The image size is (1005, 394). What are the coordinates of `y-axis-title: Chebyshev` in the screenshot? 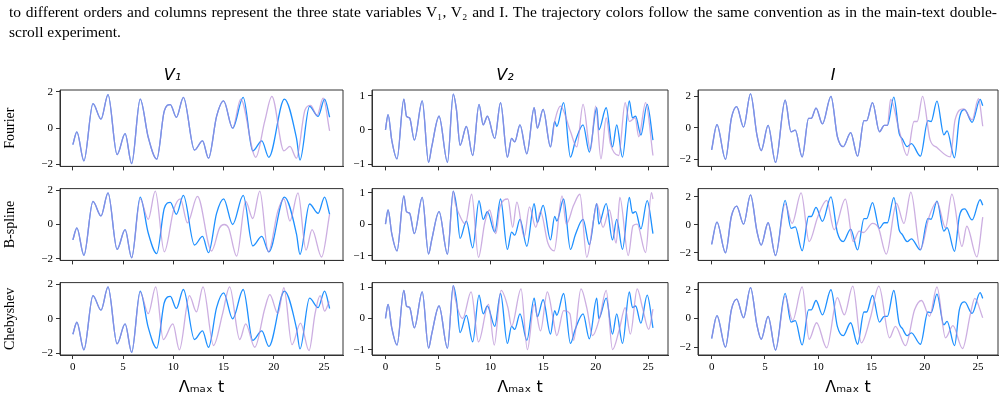 It's located at (10, 318).